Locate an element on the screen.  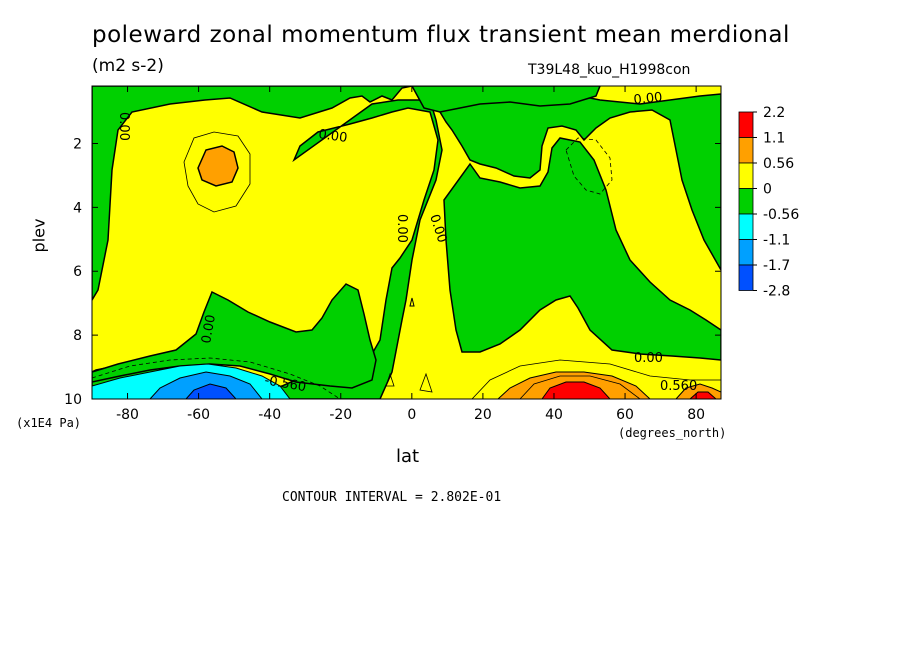
colorbar-label: 1.1 is located at coordinates (774, 139).